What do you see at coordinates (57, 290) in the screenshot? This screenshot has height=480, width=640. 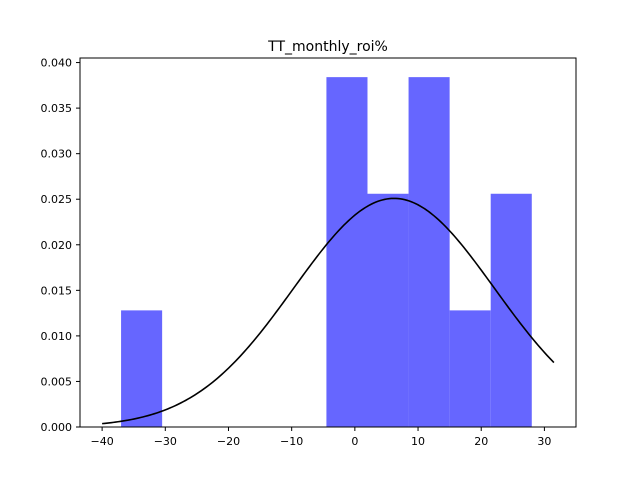 I see `y-tick-label: 0.015` at bounding box center [57, 290].